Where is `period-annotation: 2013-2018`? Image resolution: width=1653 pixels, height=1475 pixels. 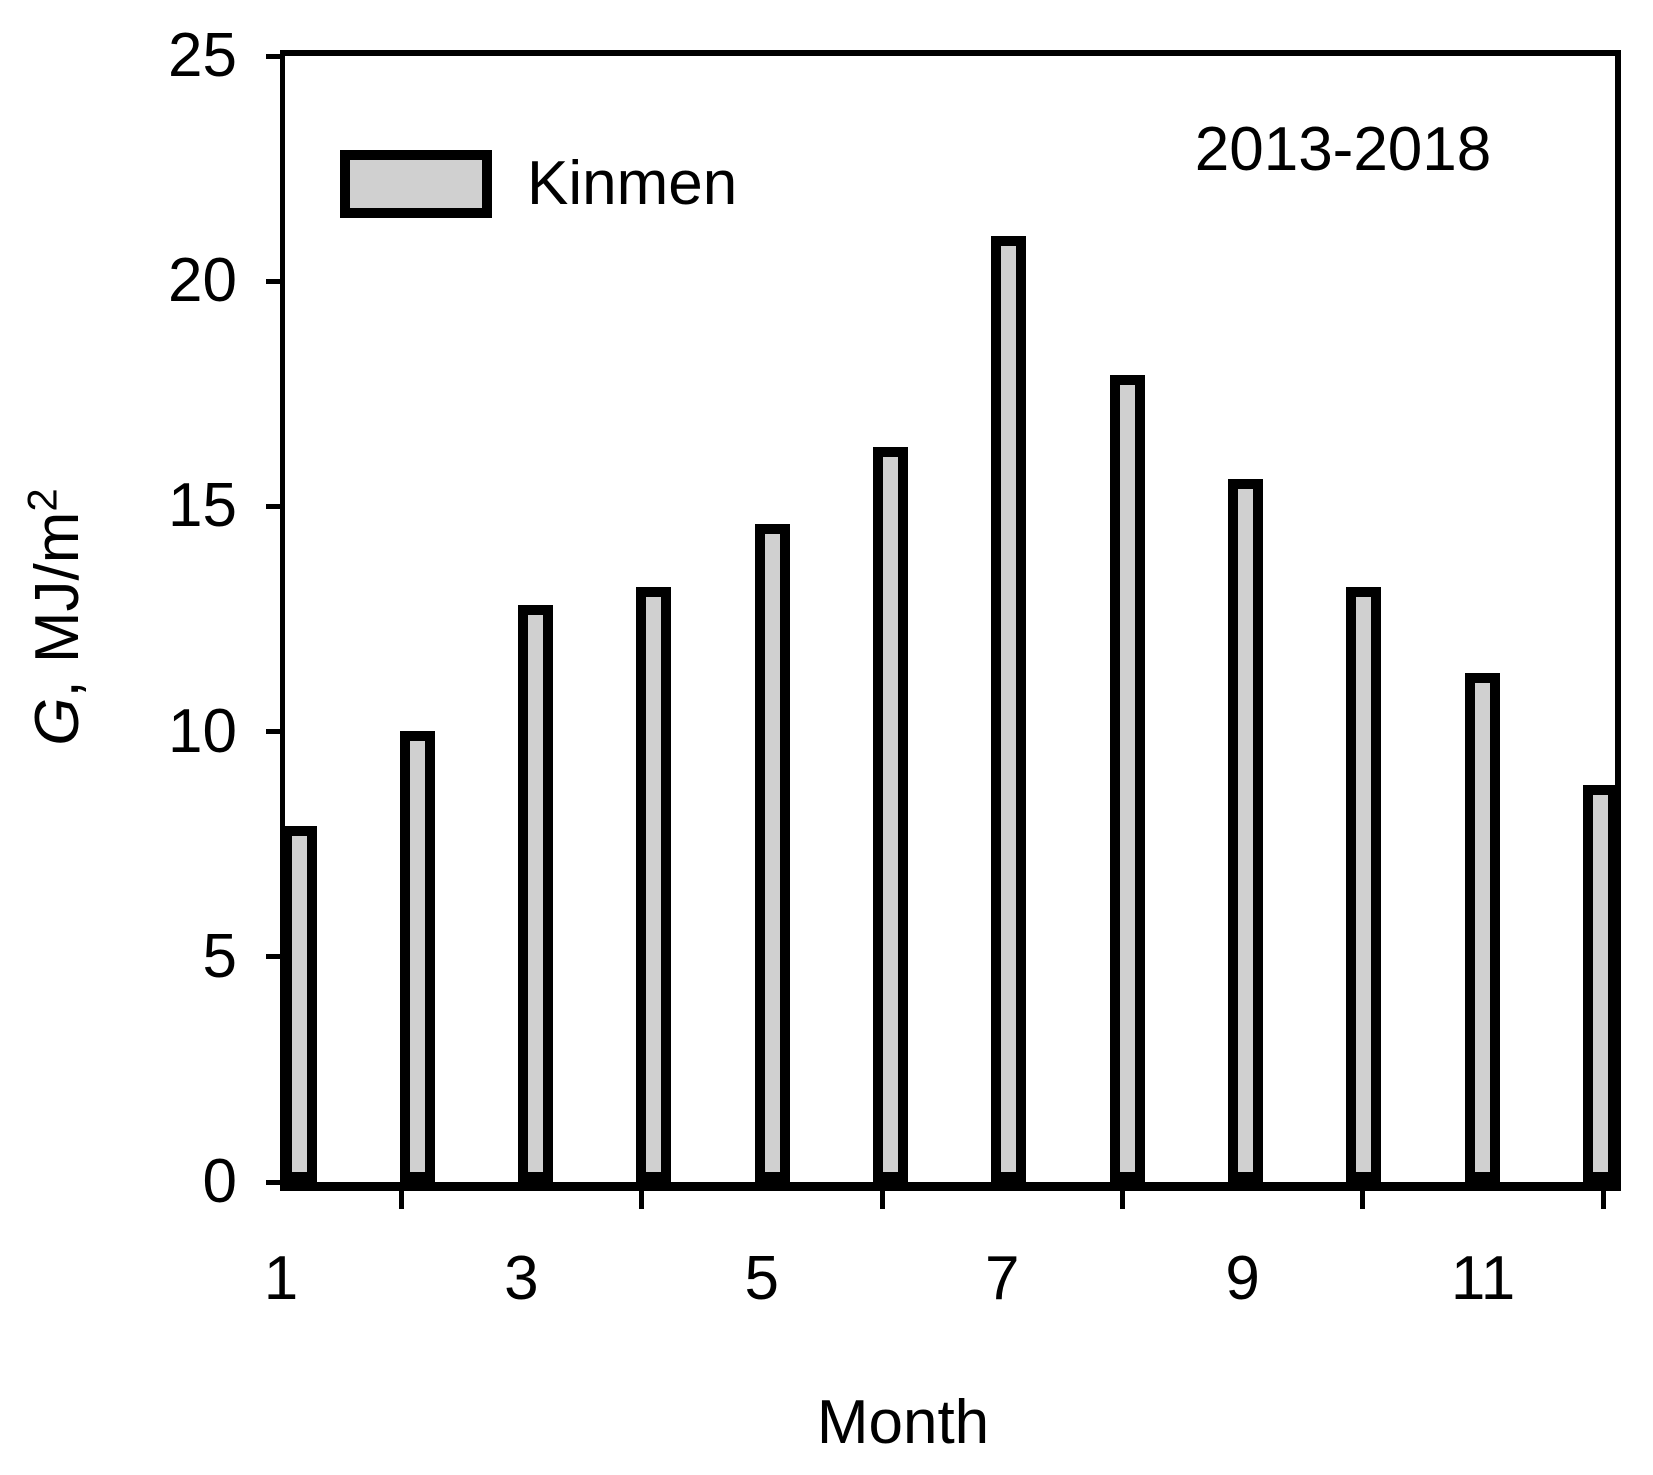 period-annotation: 2013-2018 is located at coordinates (1343, 149).